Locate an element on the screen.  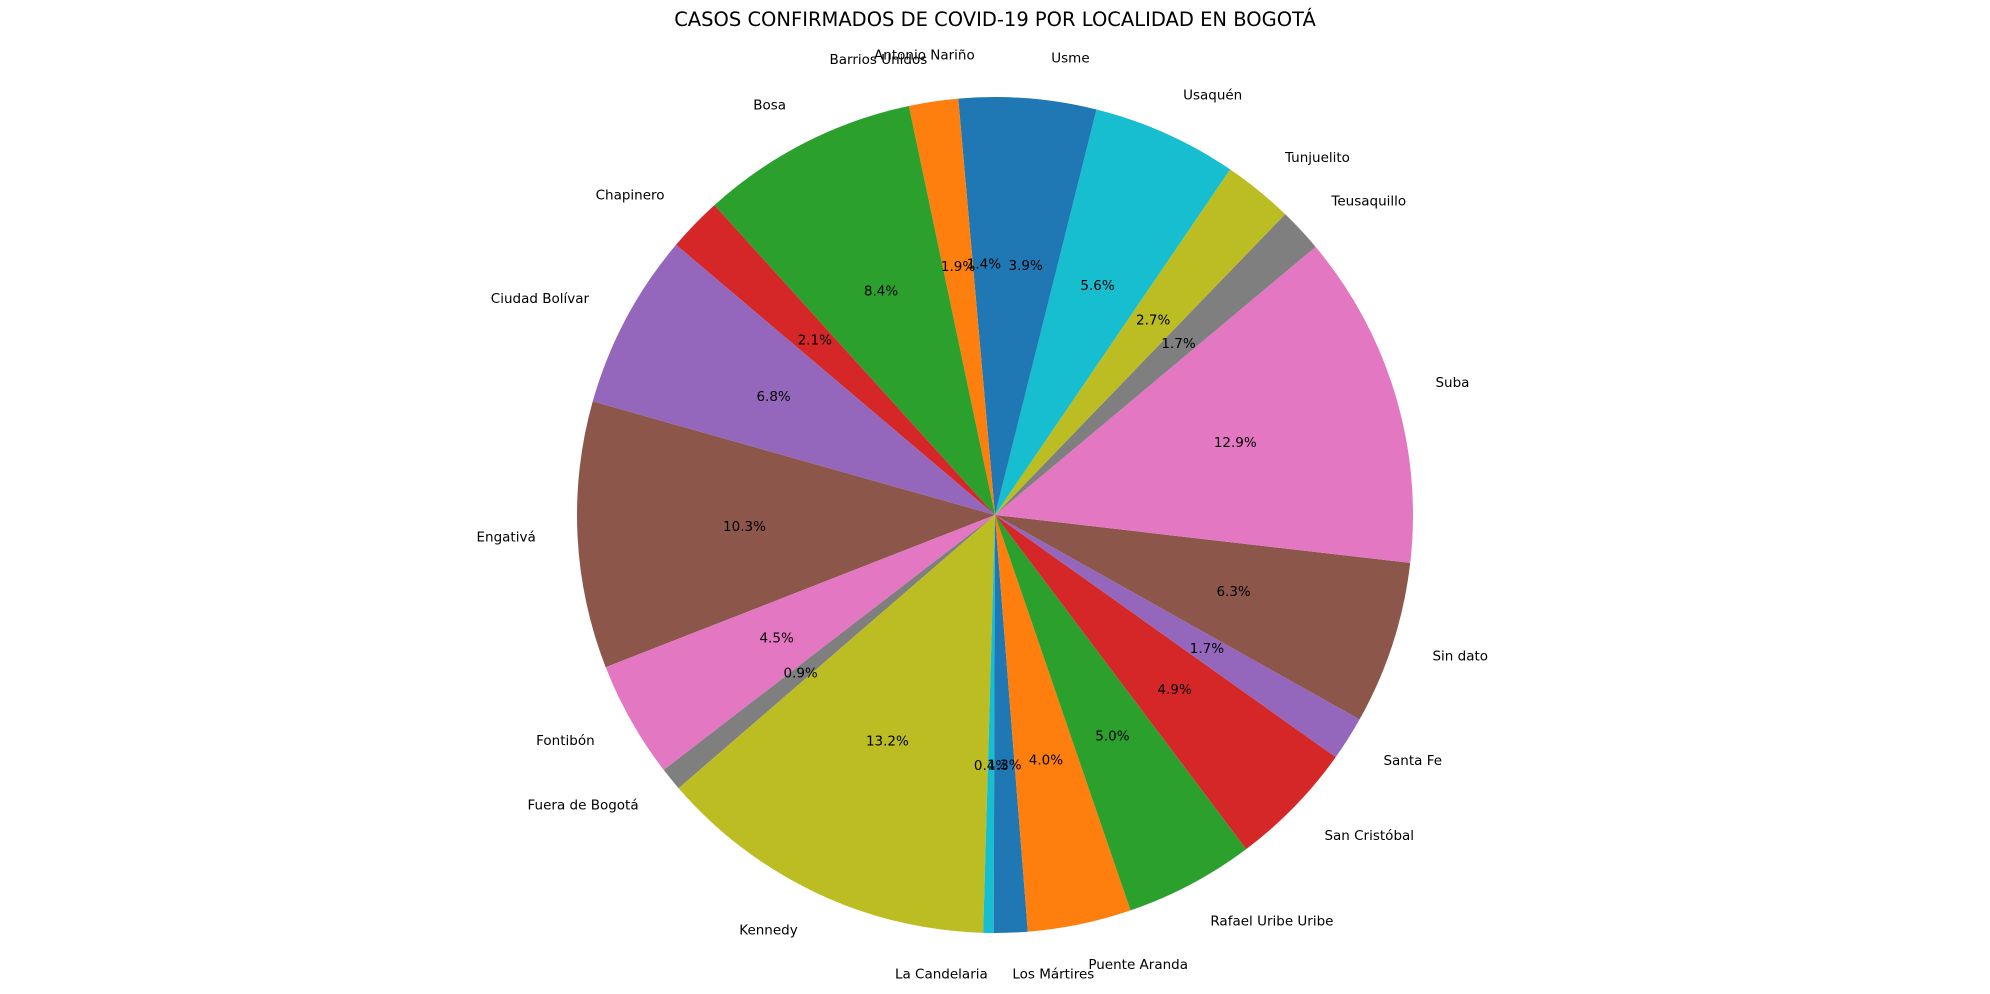
pie-category-label: Usme is located at coordinates (1070, 59).